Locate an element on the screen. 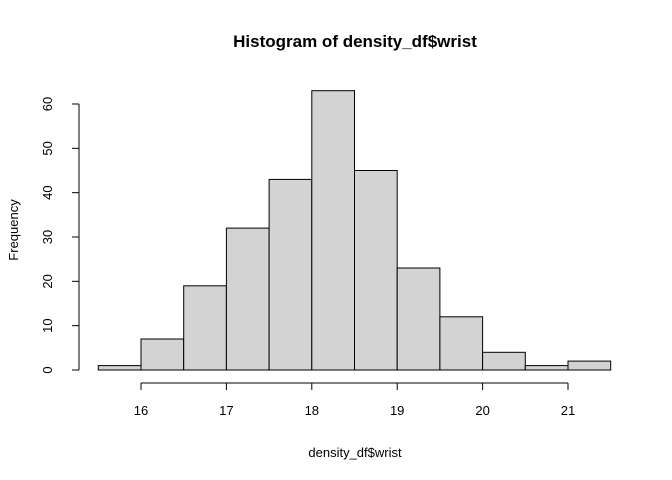  y-tick-label: 30 is located at coordinates (47, 237).